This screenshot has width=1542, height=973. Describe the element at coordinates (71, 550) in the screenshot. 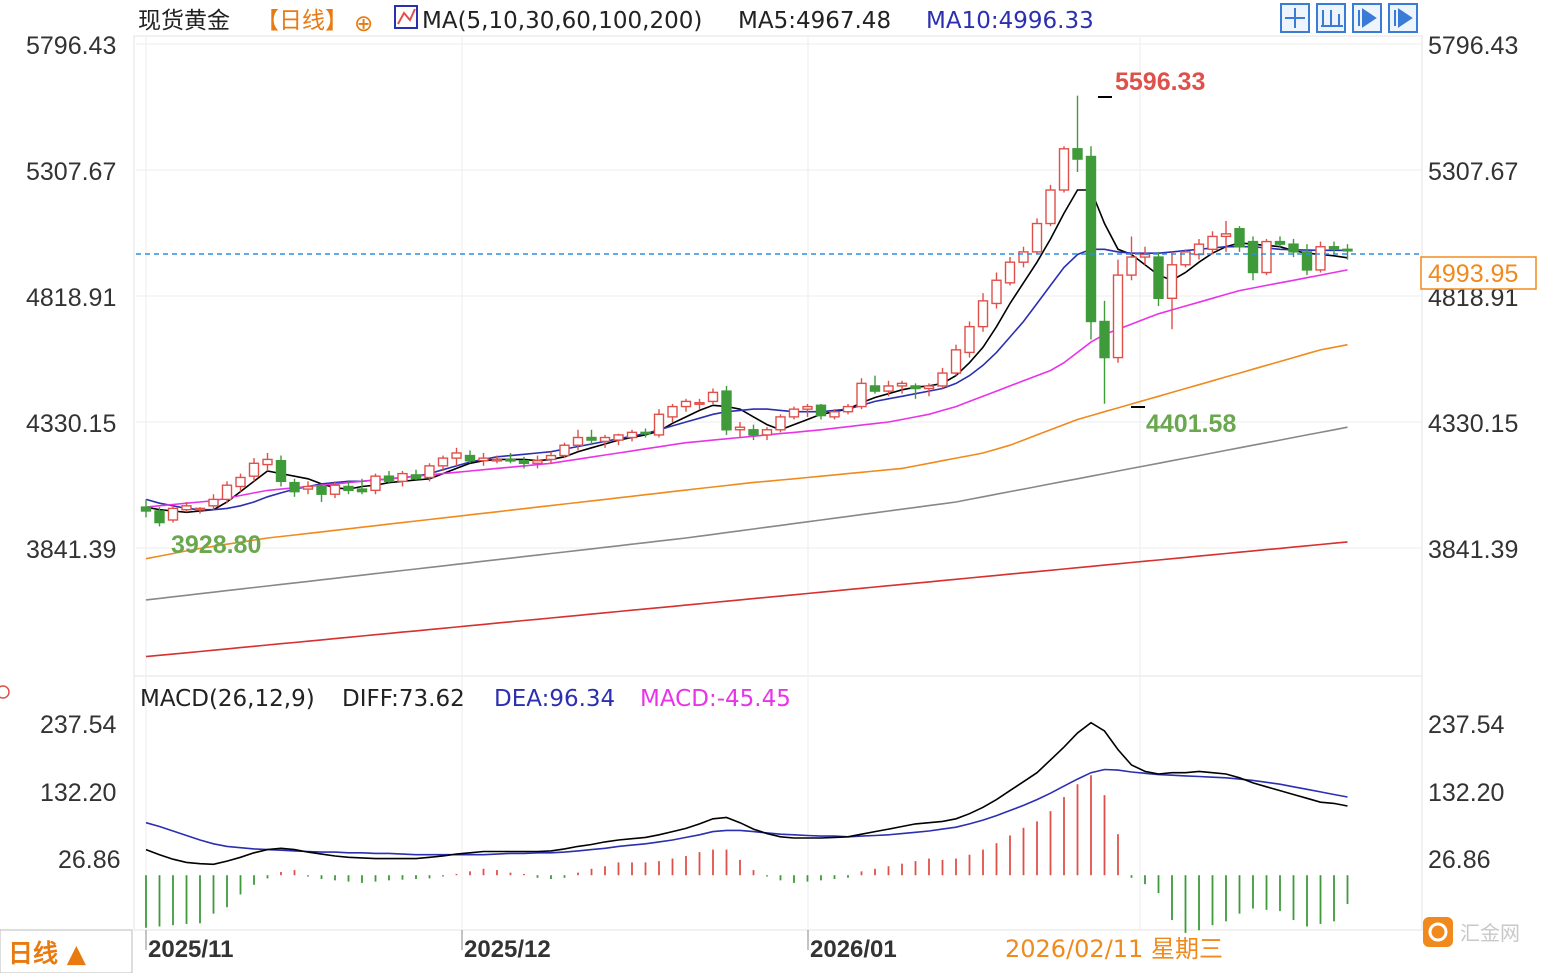

I see `price-tick-left: 3841.39` at that location.